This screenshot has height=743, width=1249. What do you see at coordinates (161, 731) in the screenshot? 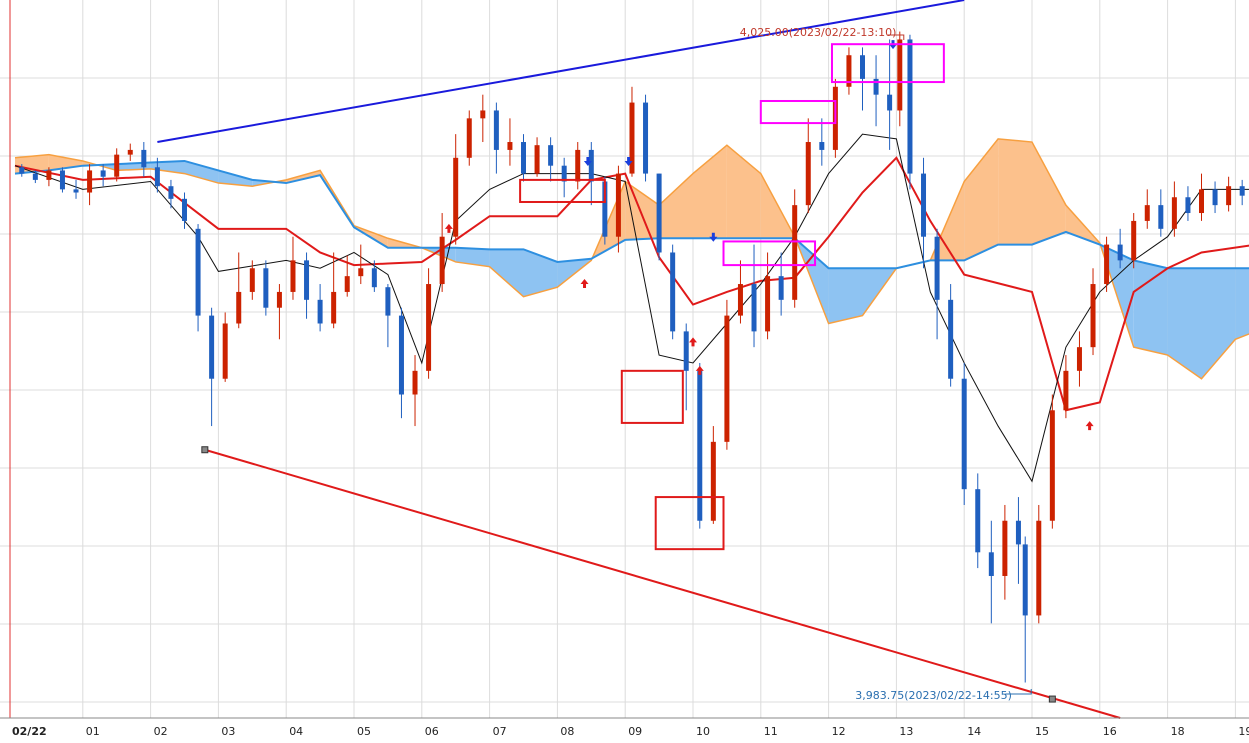
I see `x-tick-label: 02` at bounding box center [161, 731].